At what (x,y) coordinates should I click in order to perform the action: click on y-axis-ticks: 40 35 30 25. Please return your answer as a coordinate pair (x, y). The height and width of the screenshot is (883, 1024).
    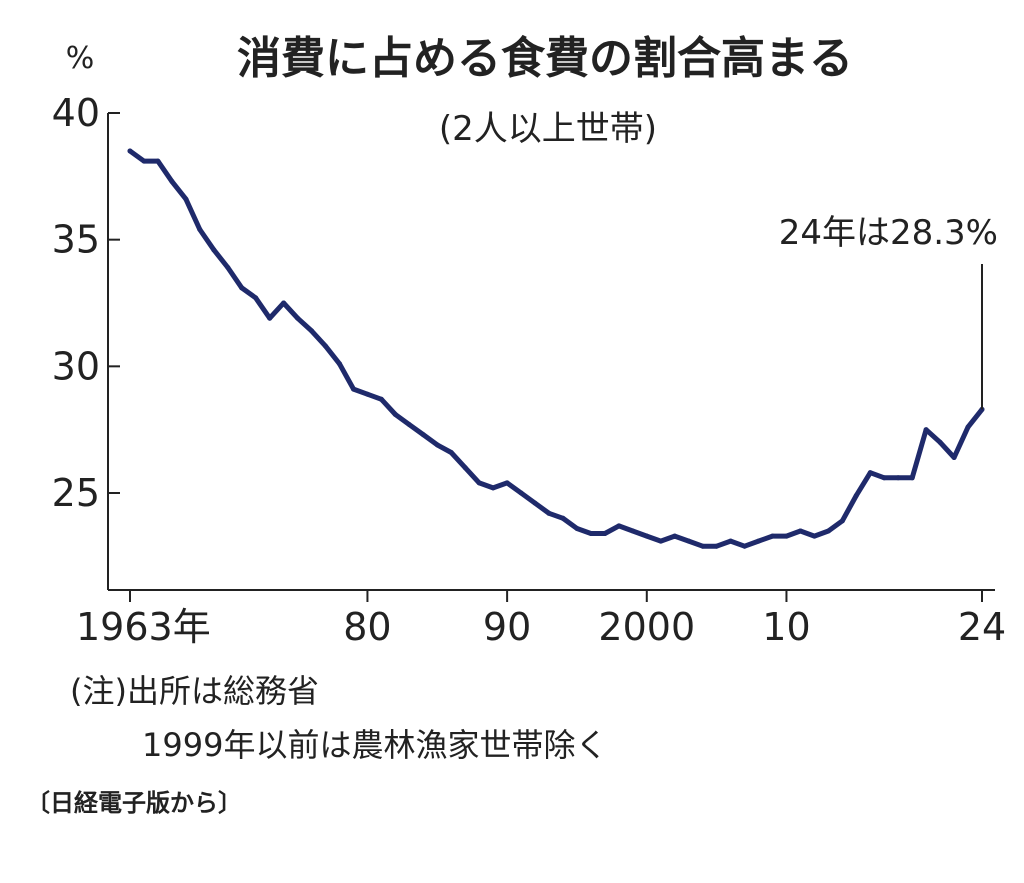
    Looking at the image, I should click on (86, 303).